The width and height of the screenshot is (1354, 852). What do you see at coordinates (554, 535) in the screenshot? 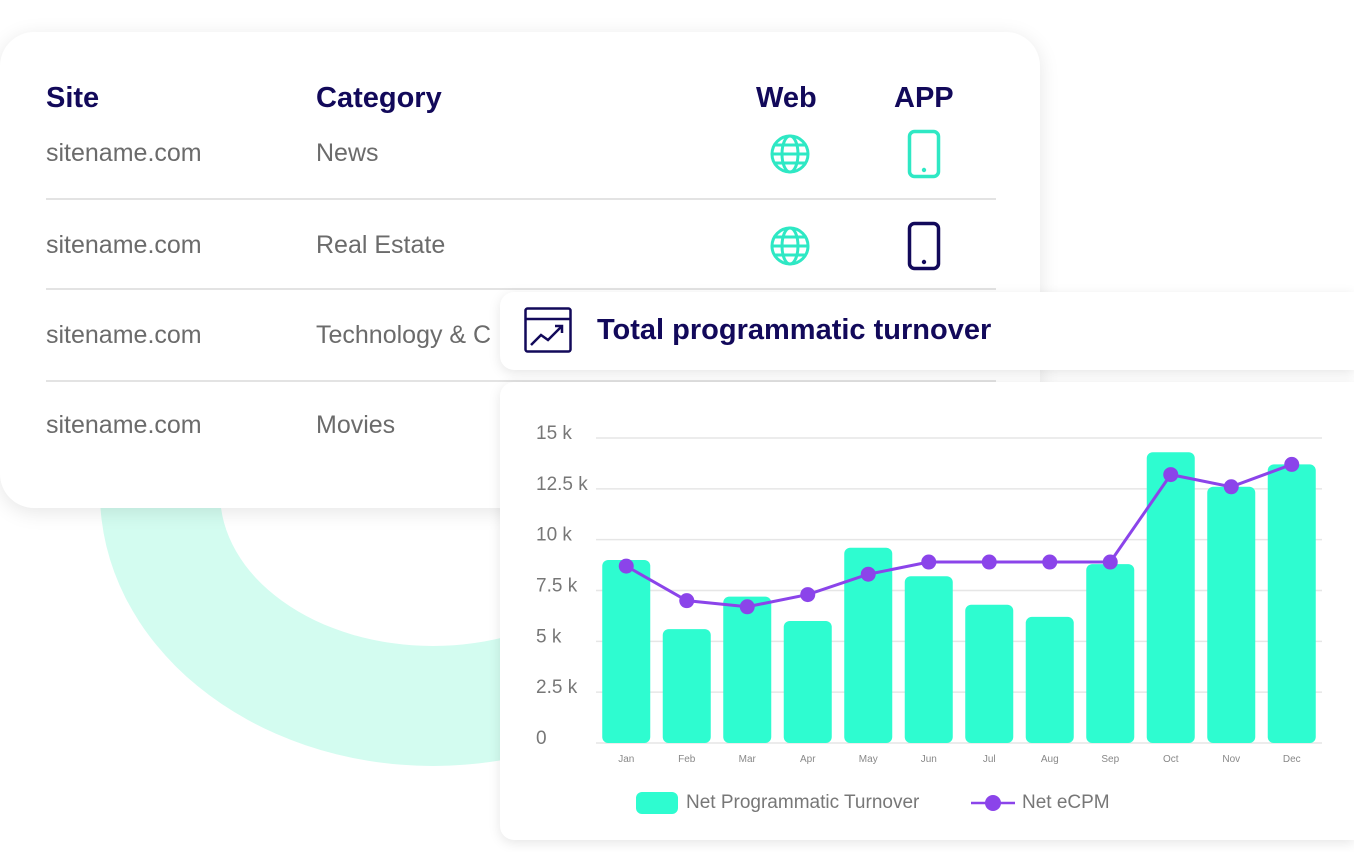
I see `y-tick-label: 10 k` at bounding box center [554, 535].